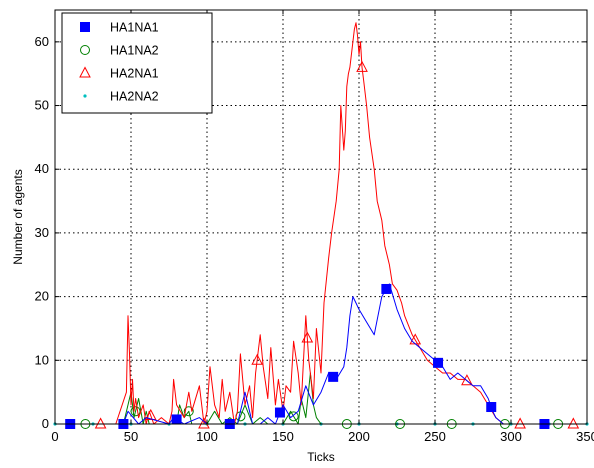  What do you see at coordinates (42, 168) in the screenshot?
I see `y-tick-label: 40` at bounding box center [42, 168].